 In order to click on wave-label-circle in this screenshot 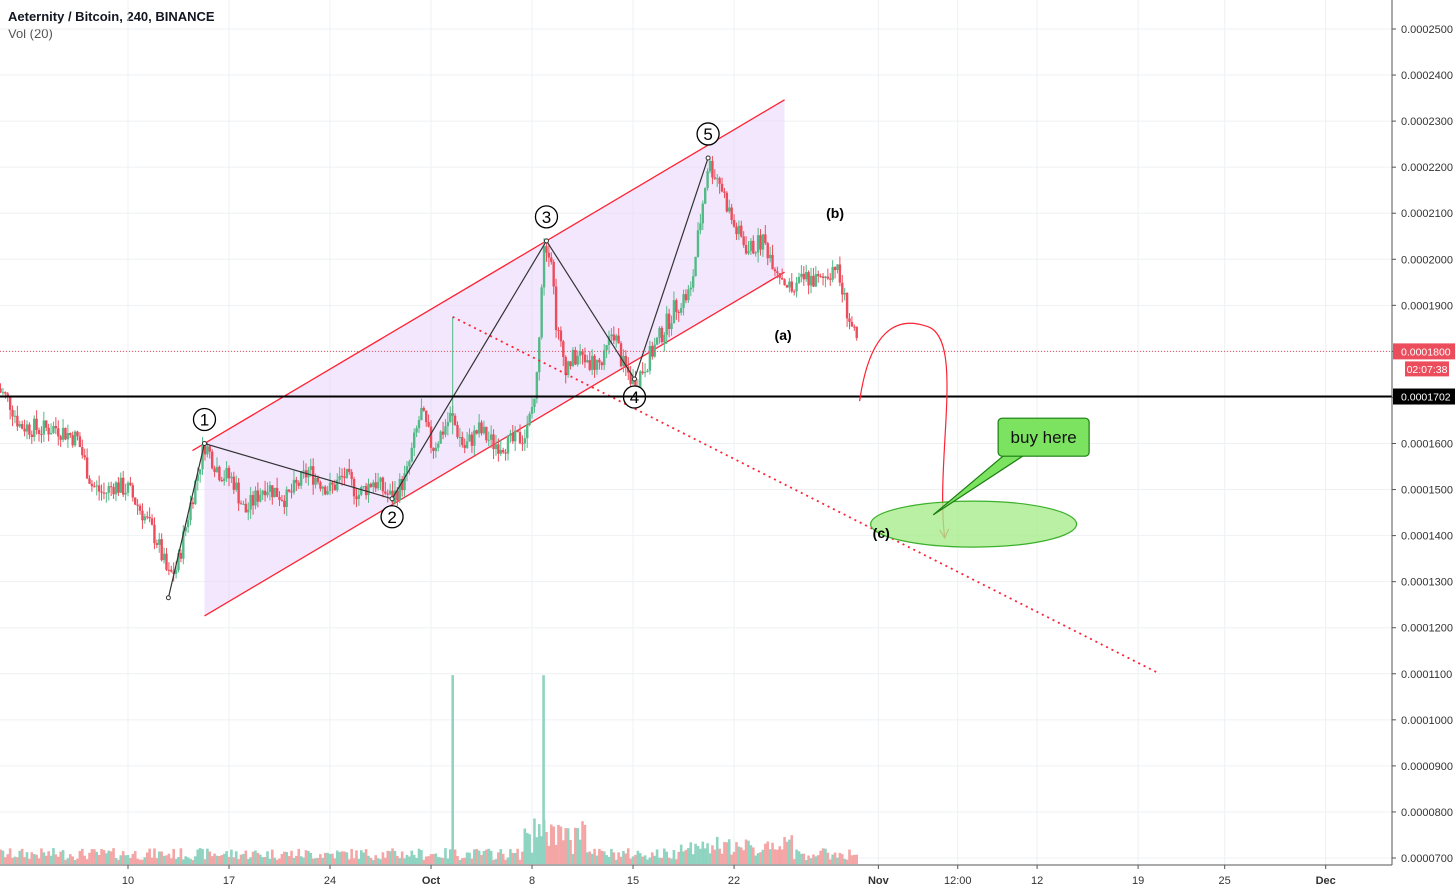, I will do `click(392, 517)`.